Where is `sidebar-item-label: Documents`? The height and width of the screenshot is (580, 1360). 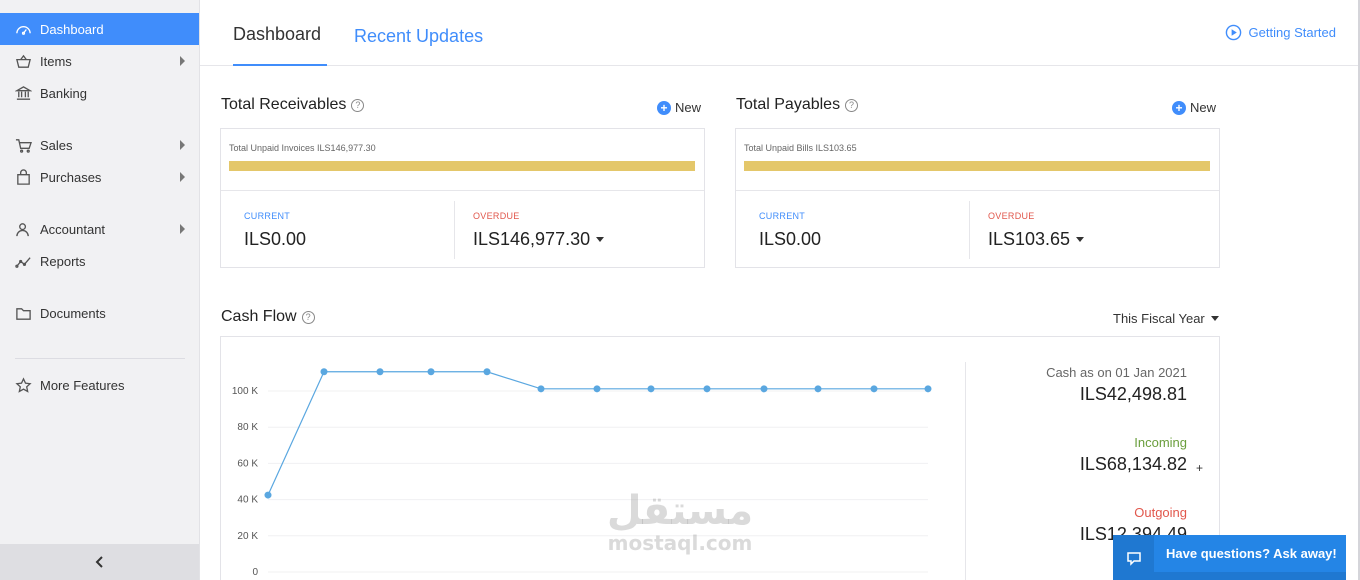
sidebar-item-label: Documents is located at coordinates (73, 313).